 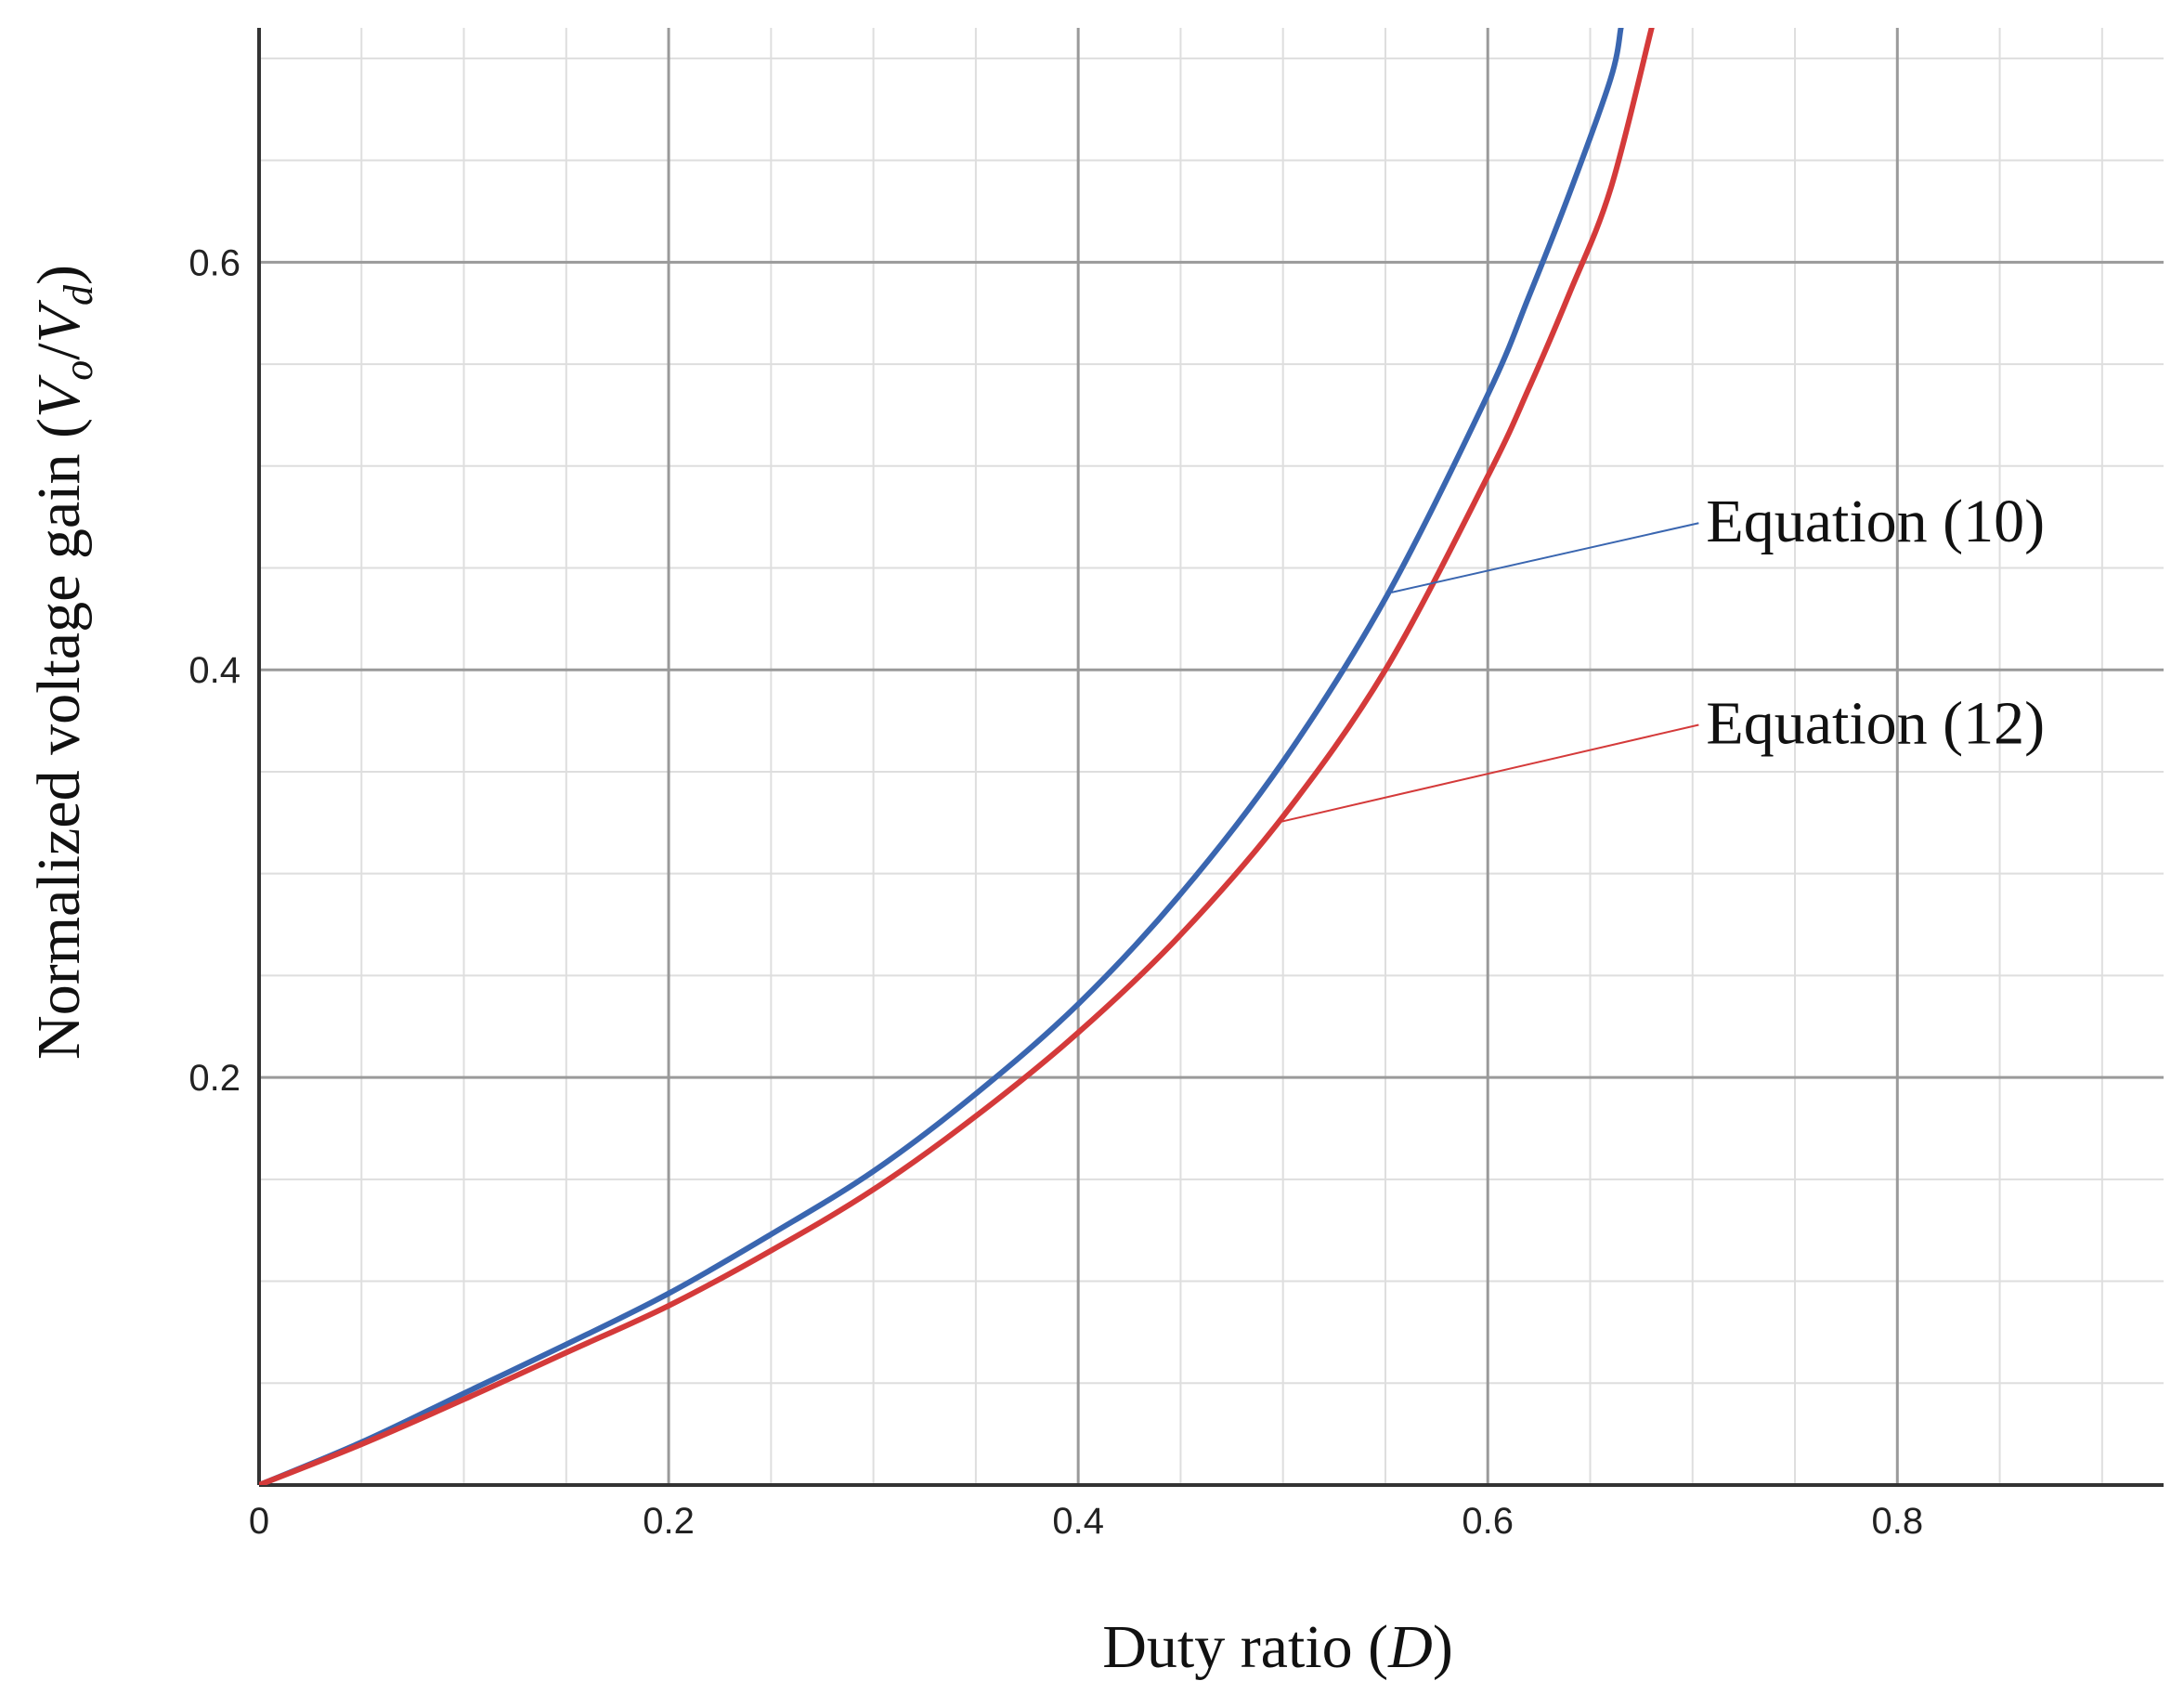 What do you see at coordinates (1488, 1521) in the screenshot?
I see `x-tick-label: 0.6` at bounding box center [1488, 1521].